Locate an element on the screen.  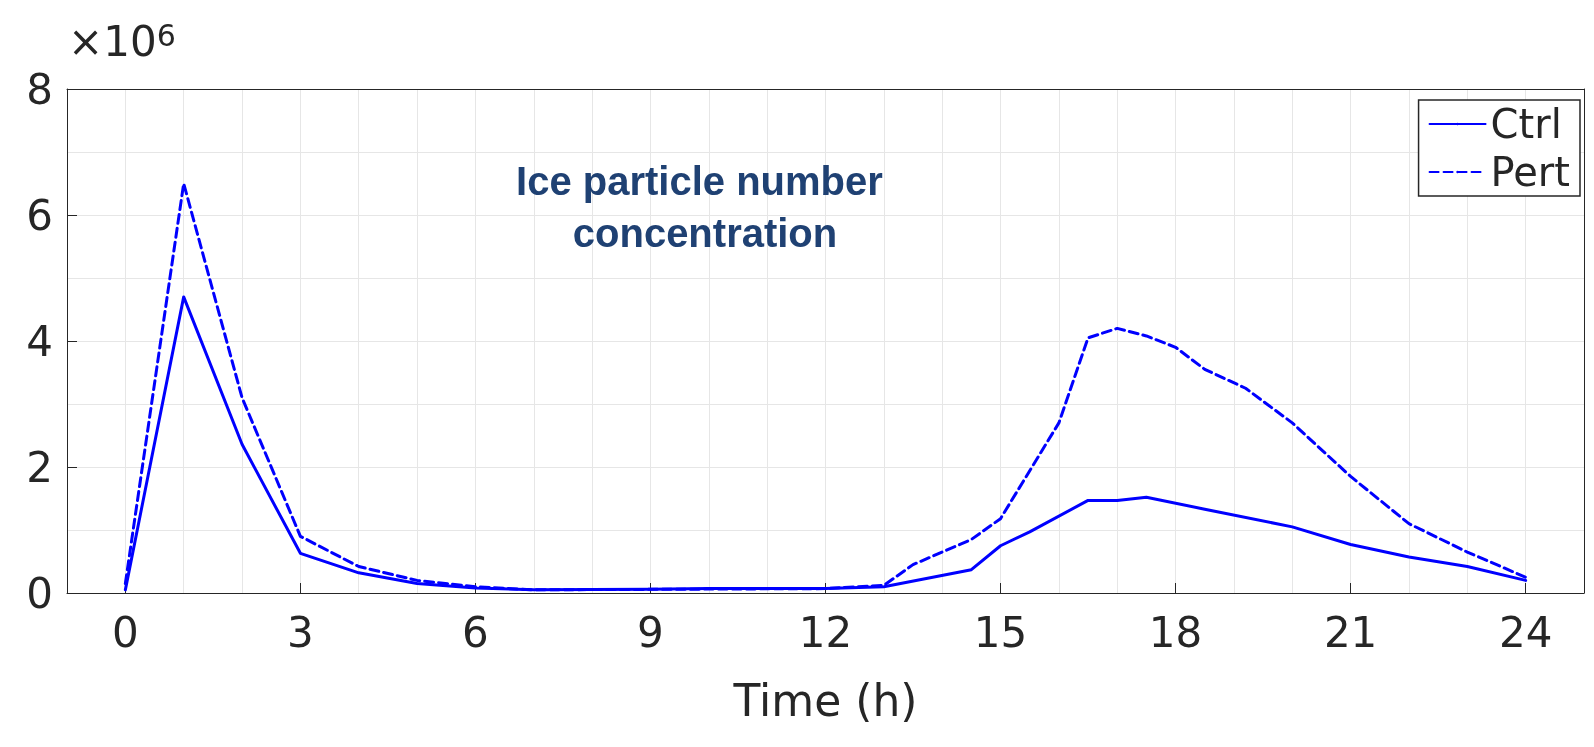
y-tick-label: 0 is located at coordinates (39, 593).